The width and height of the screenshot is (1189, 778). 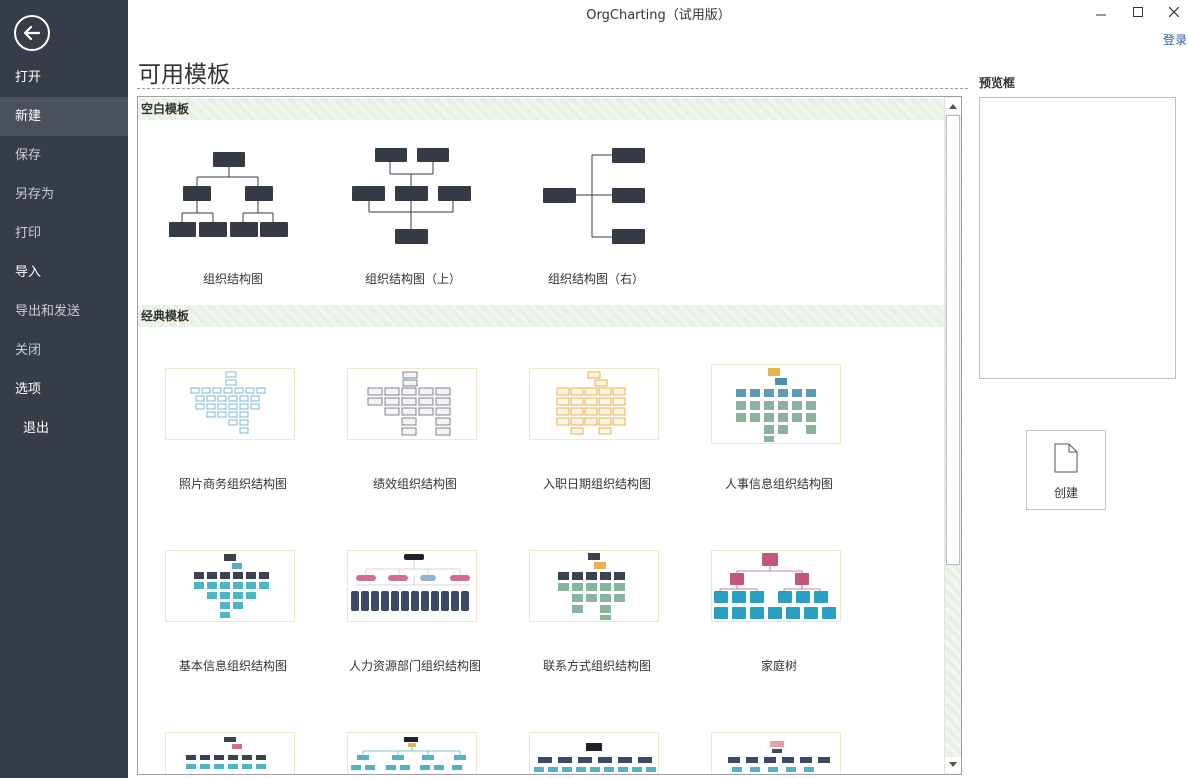 I want to click on org-chart-right-icon, so click(x=594, y=196).